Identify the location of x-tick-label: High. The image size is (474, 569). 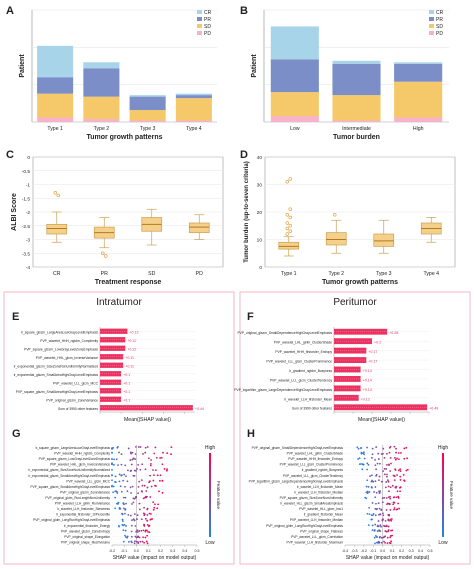
(418, 129).